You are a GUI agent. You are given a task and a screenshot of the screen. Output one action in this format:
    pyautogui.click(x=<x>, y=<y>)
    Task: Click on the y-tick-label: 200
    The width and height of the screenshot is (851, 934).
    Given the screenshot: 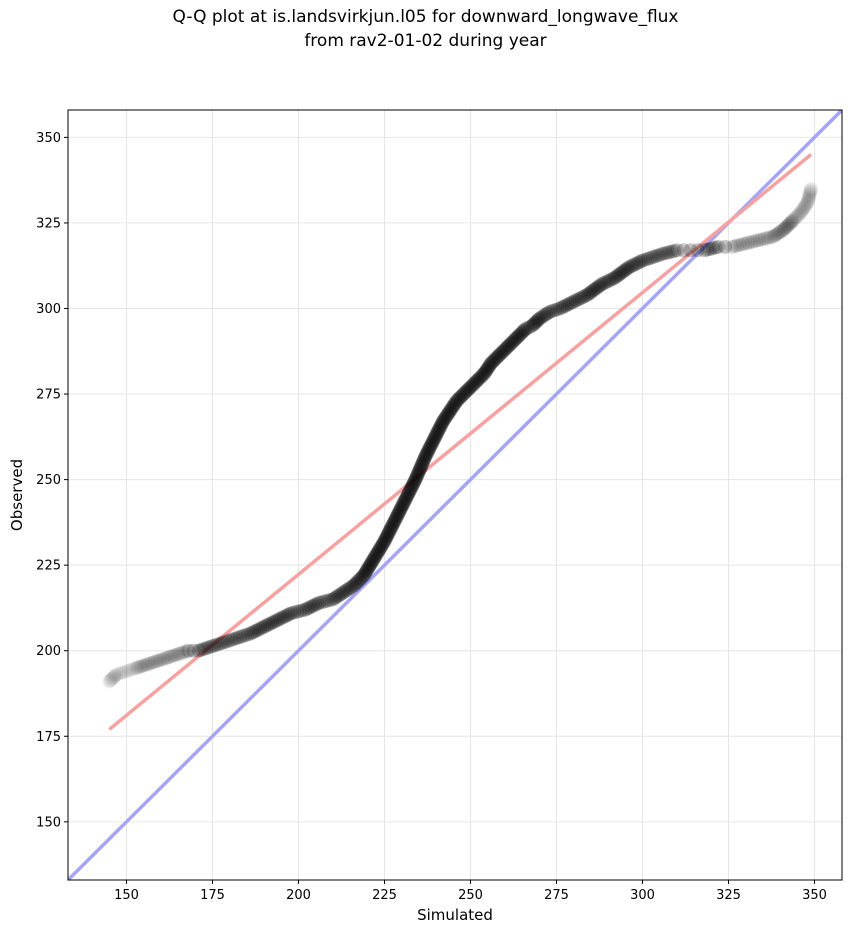 What is the action you would take?
    pyautogui.click(x=48, y=651)
    